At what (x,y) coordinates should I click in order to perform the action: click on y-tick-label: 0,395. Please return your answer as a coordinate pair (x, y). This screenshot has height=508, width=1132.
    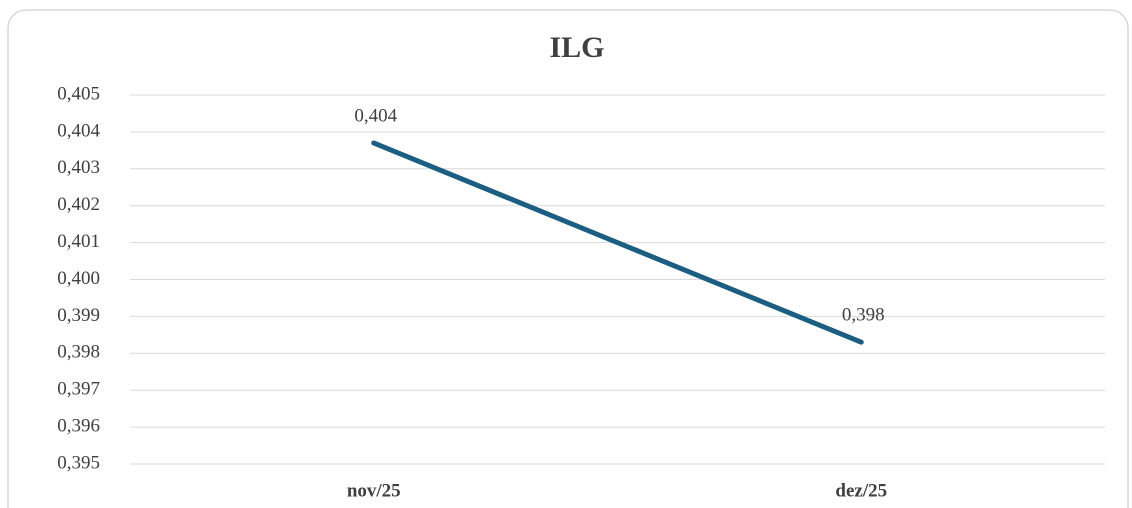
    Looking at the image, I should click on (78, 462).